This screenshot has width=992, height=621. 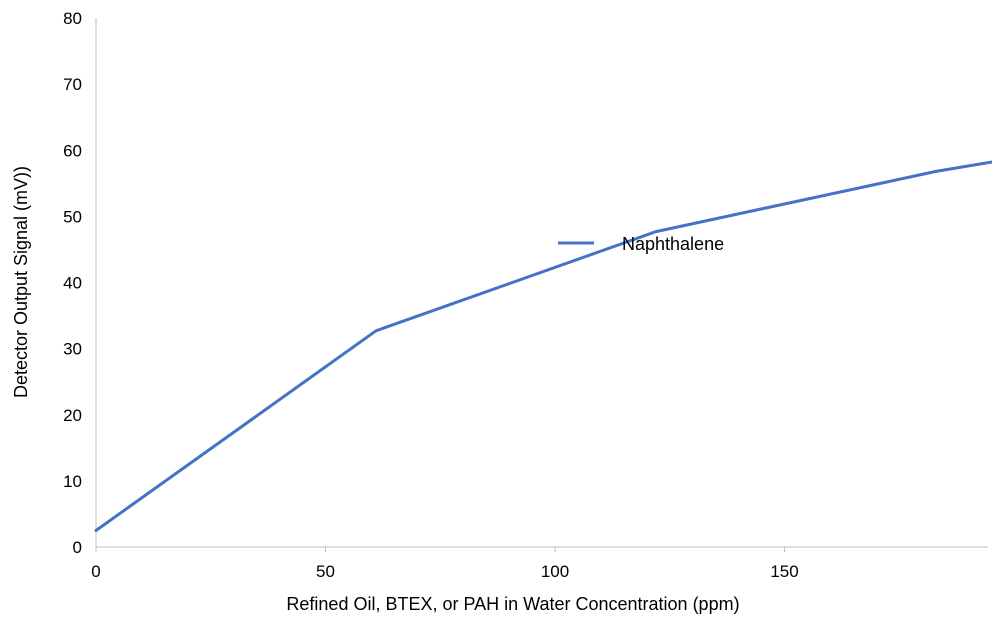 What do you see at coordinates (72, 84) in the screenshot?
I see `y-tick-label: 70` at bounding box center [72, 84].